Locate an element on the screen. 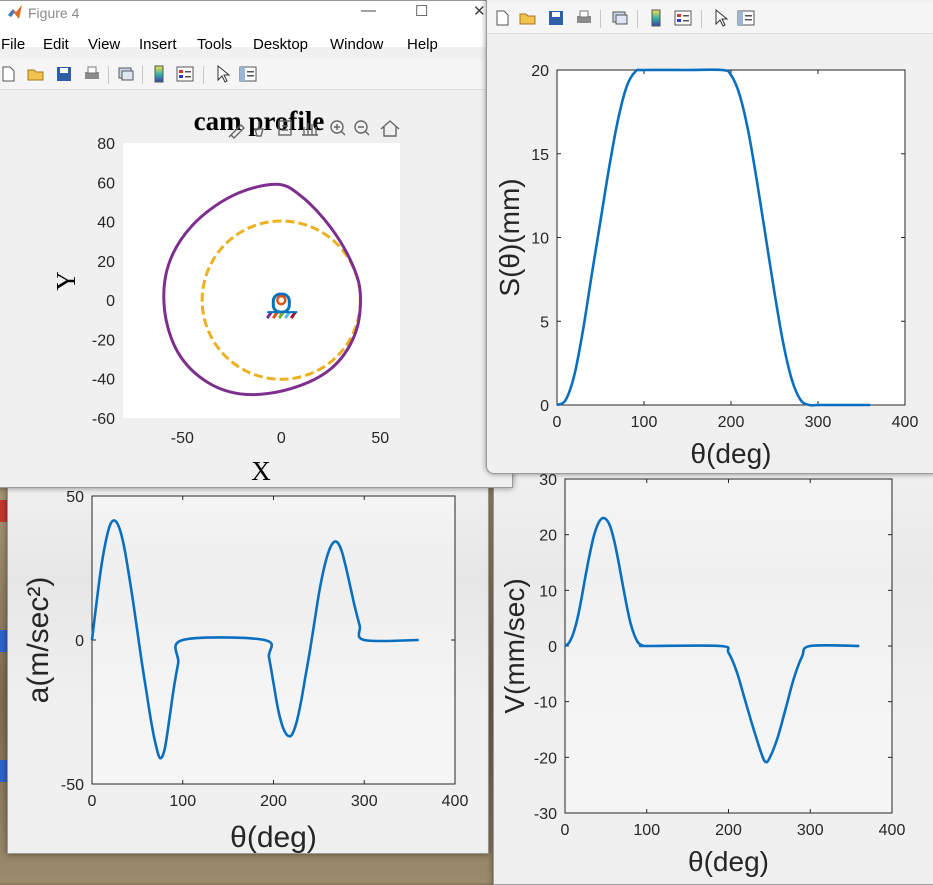  title-bar: Figure 4 — ☐ ✕ is located at coordinates (256, 13).